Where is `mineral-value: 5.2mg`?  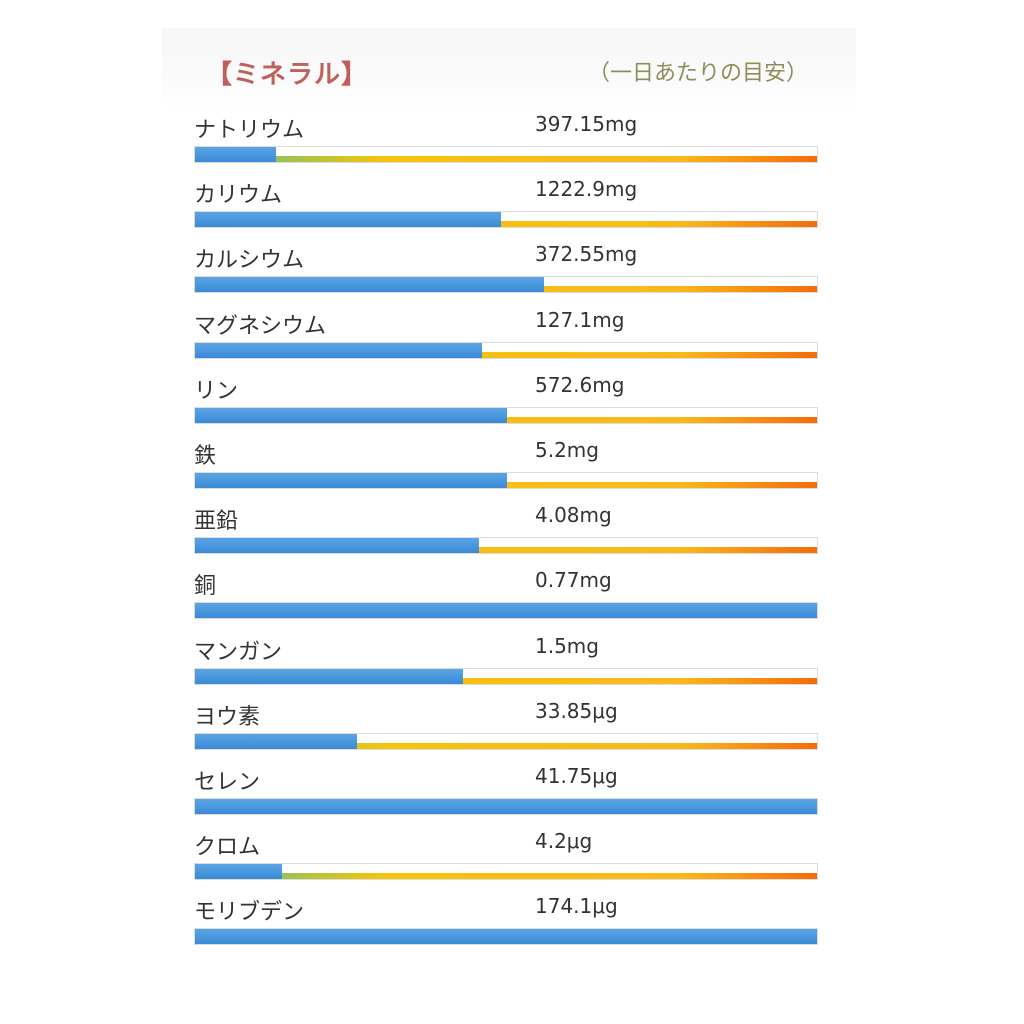
mineral-value: 5.2mg is located at coordinates (567, 450).